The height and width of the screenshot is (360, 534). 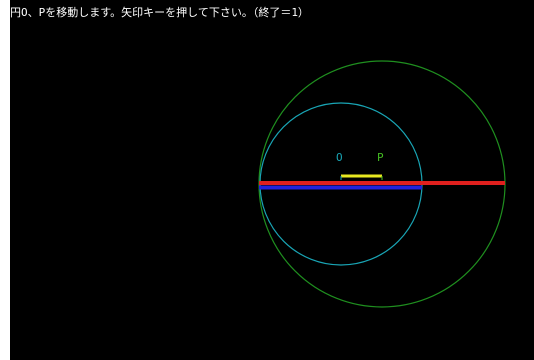 I want to click on point-p-label: P, so click(x=380, y=157).